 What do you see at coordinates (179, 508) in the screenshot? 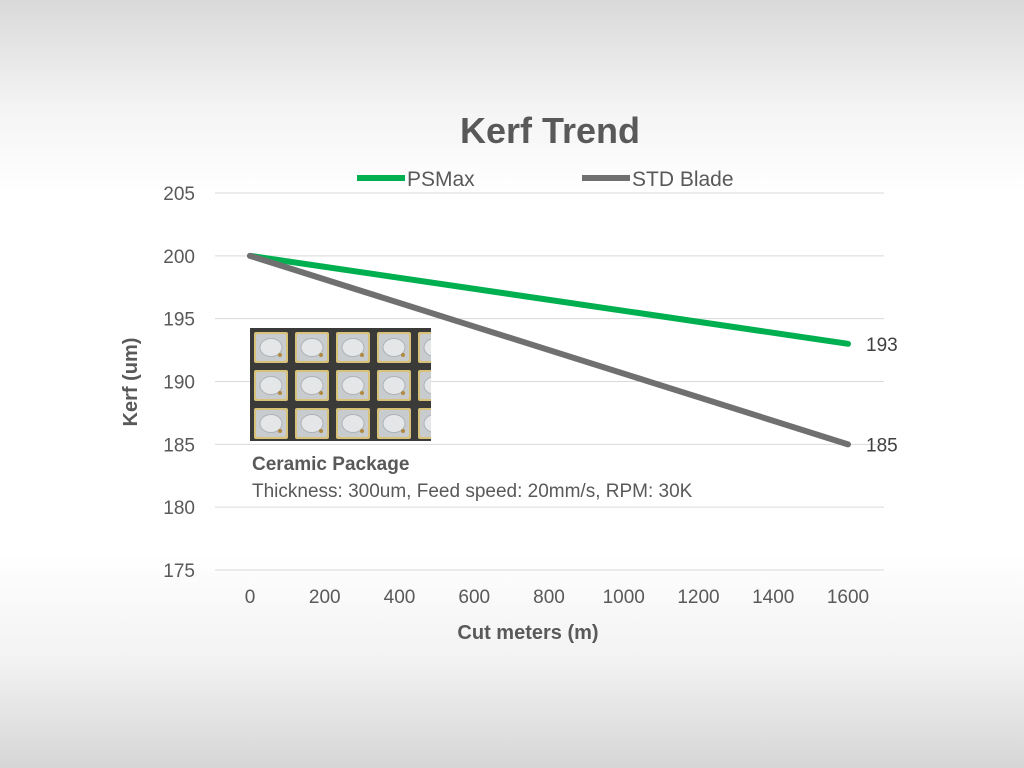
I see `y-tick-label: 180` at bounding box center [179, 508].